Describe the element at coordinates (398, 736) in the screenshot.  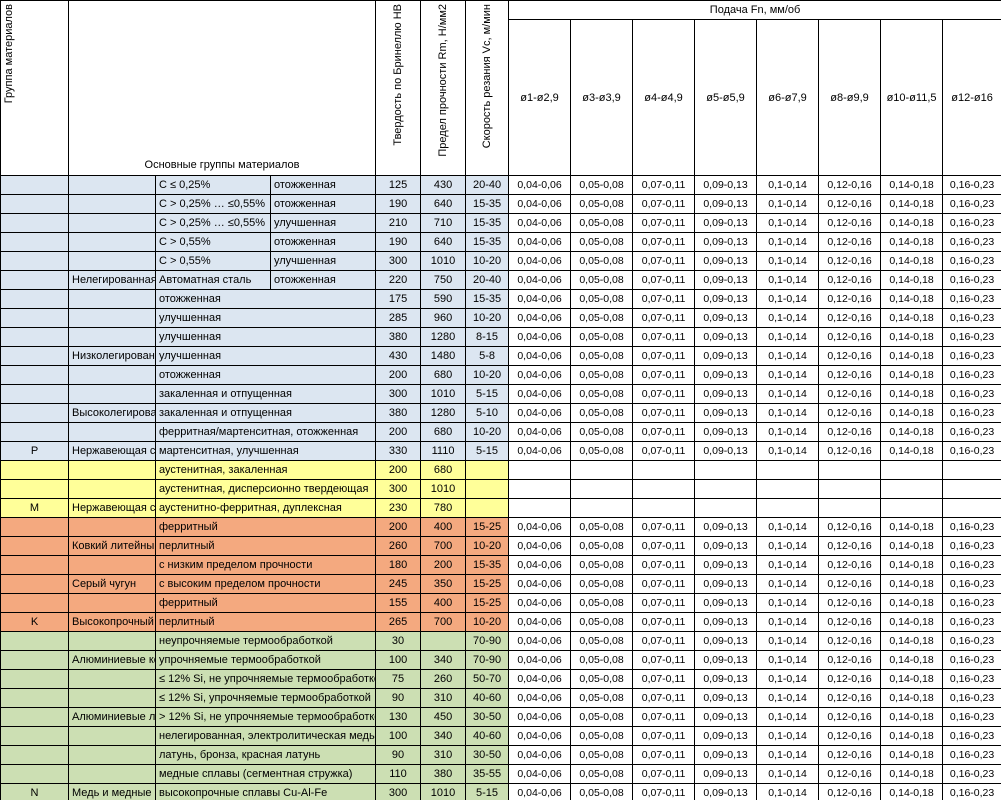
I see `cell-hardness: 100` at that location.